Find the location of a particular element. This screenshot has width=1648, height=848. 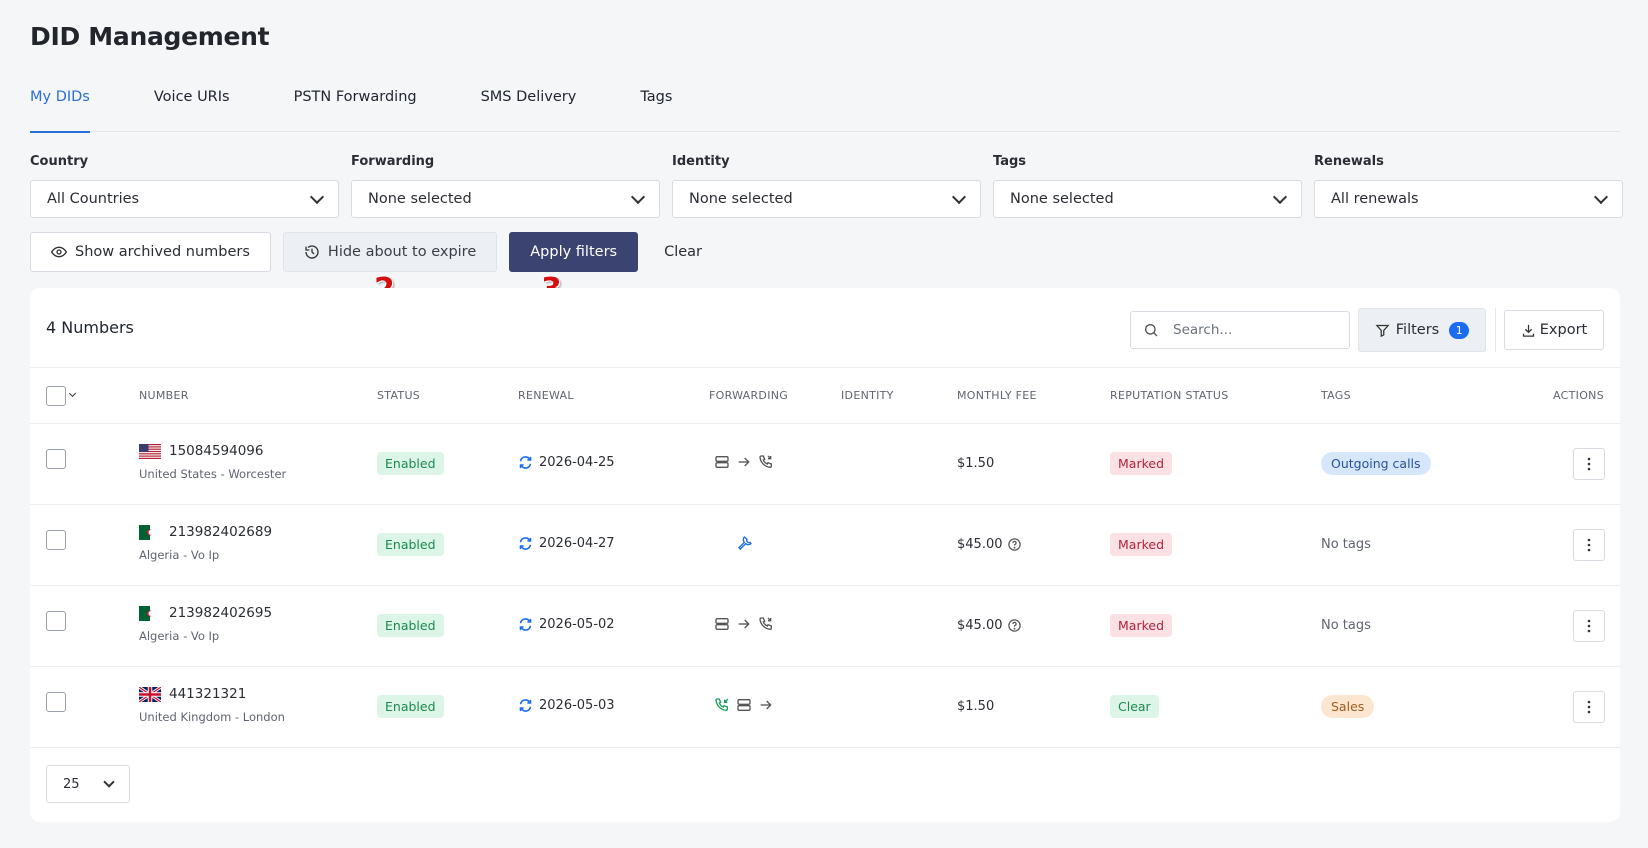

tab-my-dids: My DIDs is located at coordinates (60, 104).